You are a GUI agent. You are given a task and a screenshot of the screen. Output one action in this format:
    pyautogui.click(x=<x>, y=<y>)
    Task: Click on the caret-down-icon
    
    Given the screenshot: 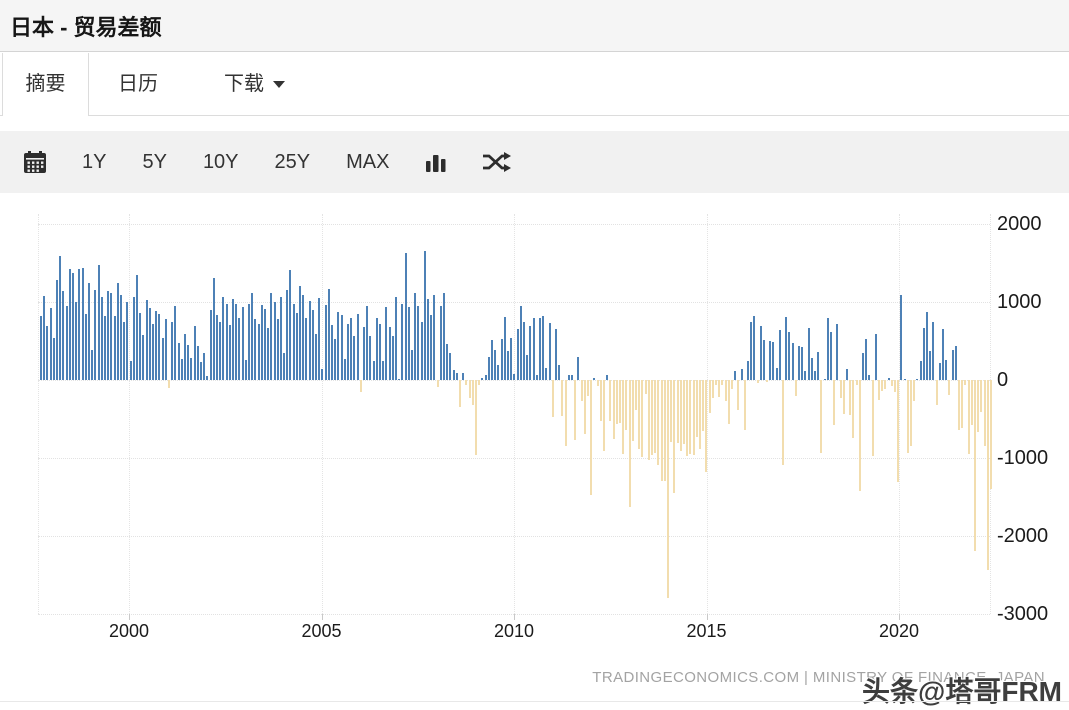 What is the action you would take?
    pyautogui.click(x=279, y=84)
    